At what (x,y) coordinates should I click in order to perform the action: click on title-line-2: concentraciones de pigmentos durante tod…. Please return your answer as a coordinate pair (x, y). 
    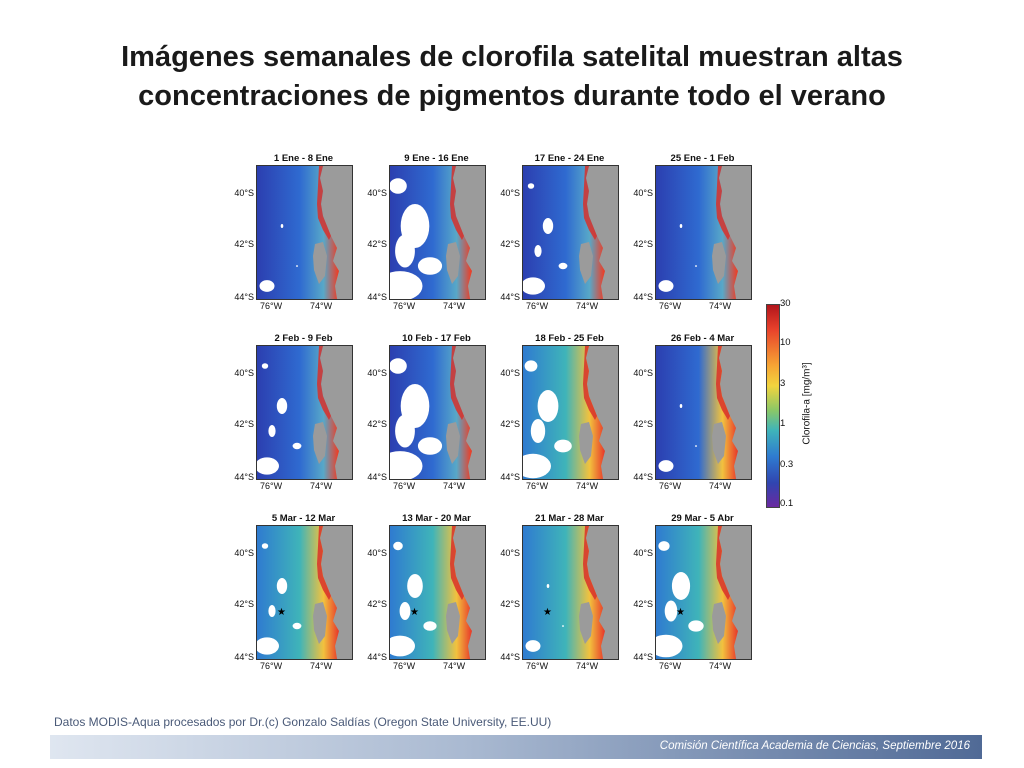
    Looking at the image, I should click on (512, 96).